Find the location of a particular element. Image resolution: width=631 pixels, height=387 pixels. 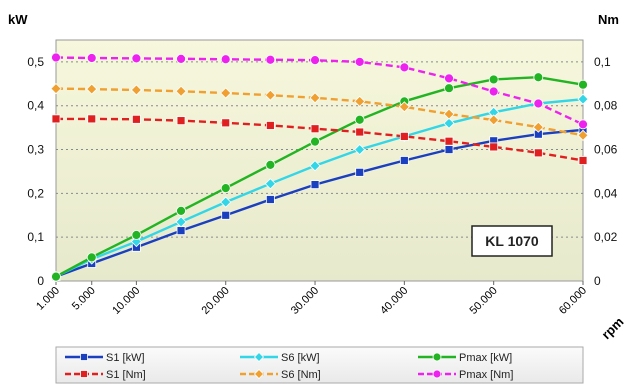

left-tick-label: 0,2 is located at coordinates (35, 193).